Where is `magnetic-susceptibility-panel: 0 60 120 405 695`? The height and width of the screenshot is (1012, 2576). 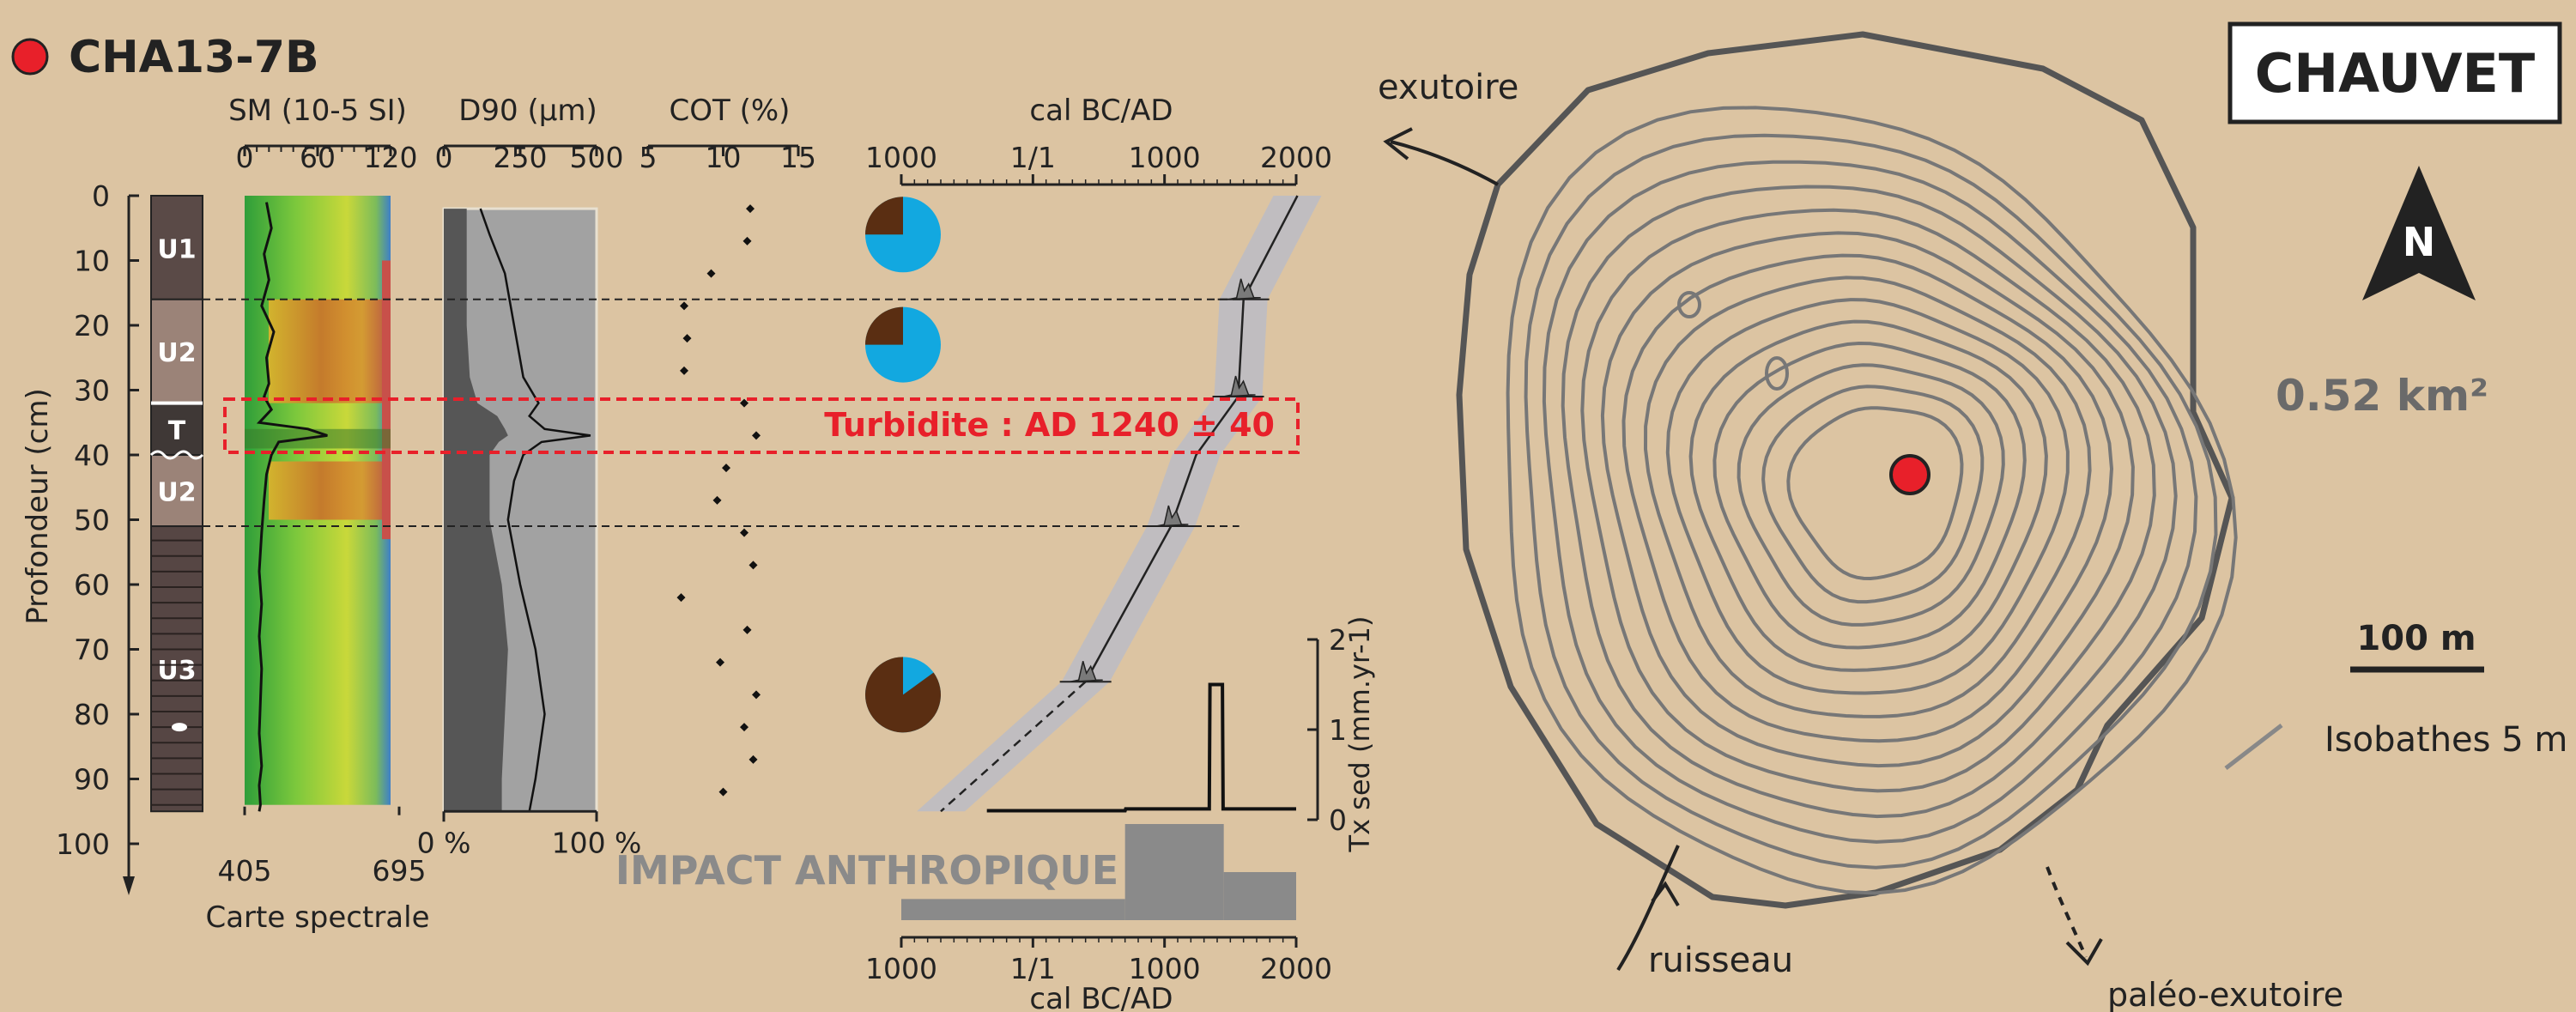 magnetic-susceptibility-panel: 0 60 120 405 695 is located at coordinates (322, 514).